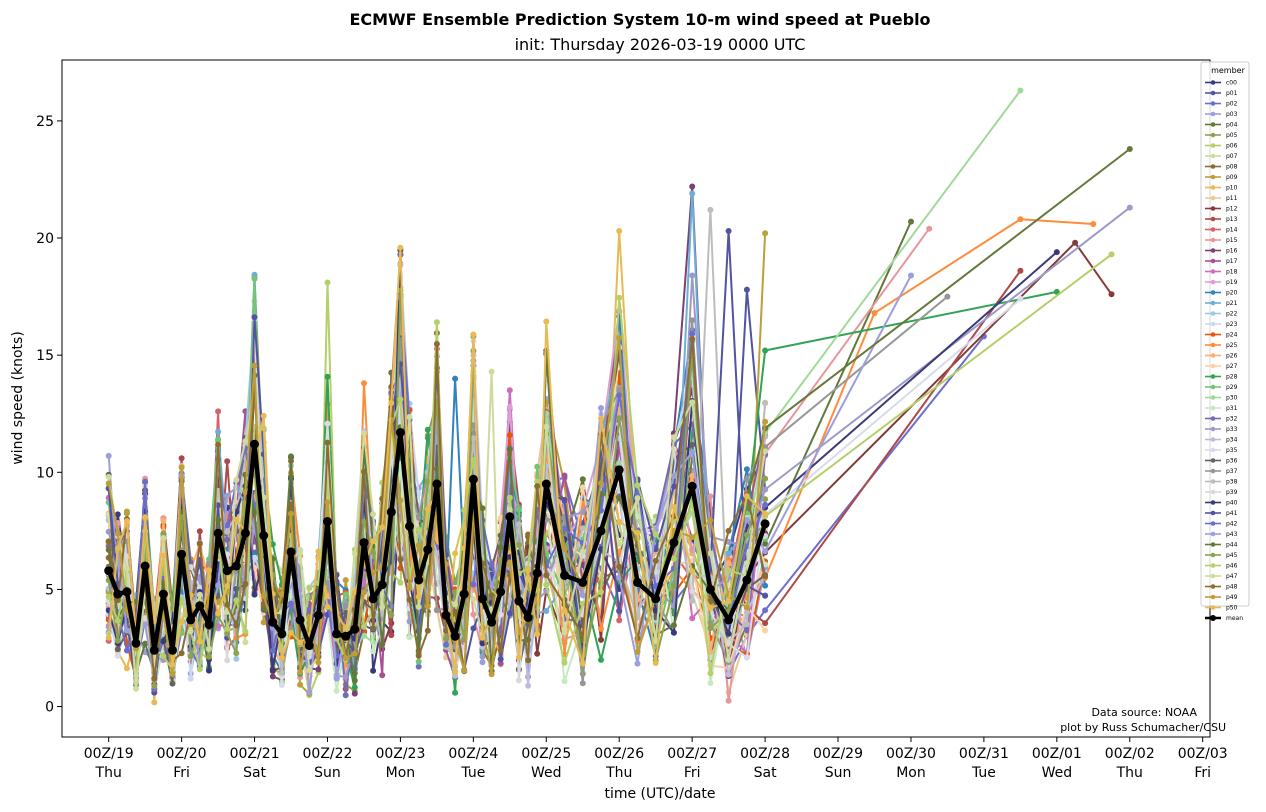 The width and height of the screenshot is (1266, 812). I want to click on legend-label: p14, so click(1232, 230).